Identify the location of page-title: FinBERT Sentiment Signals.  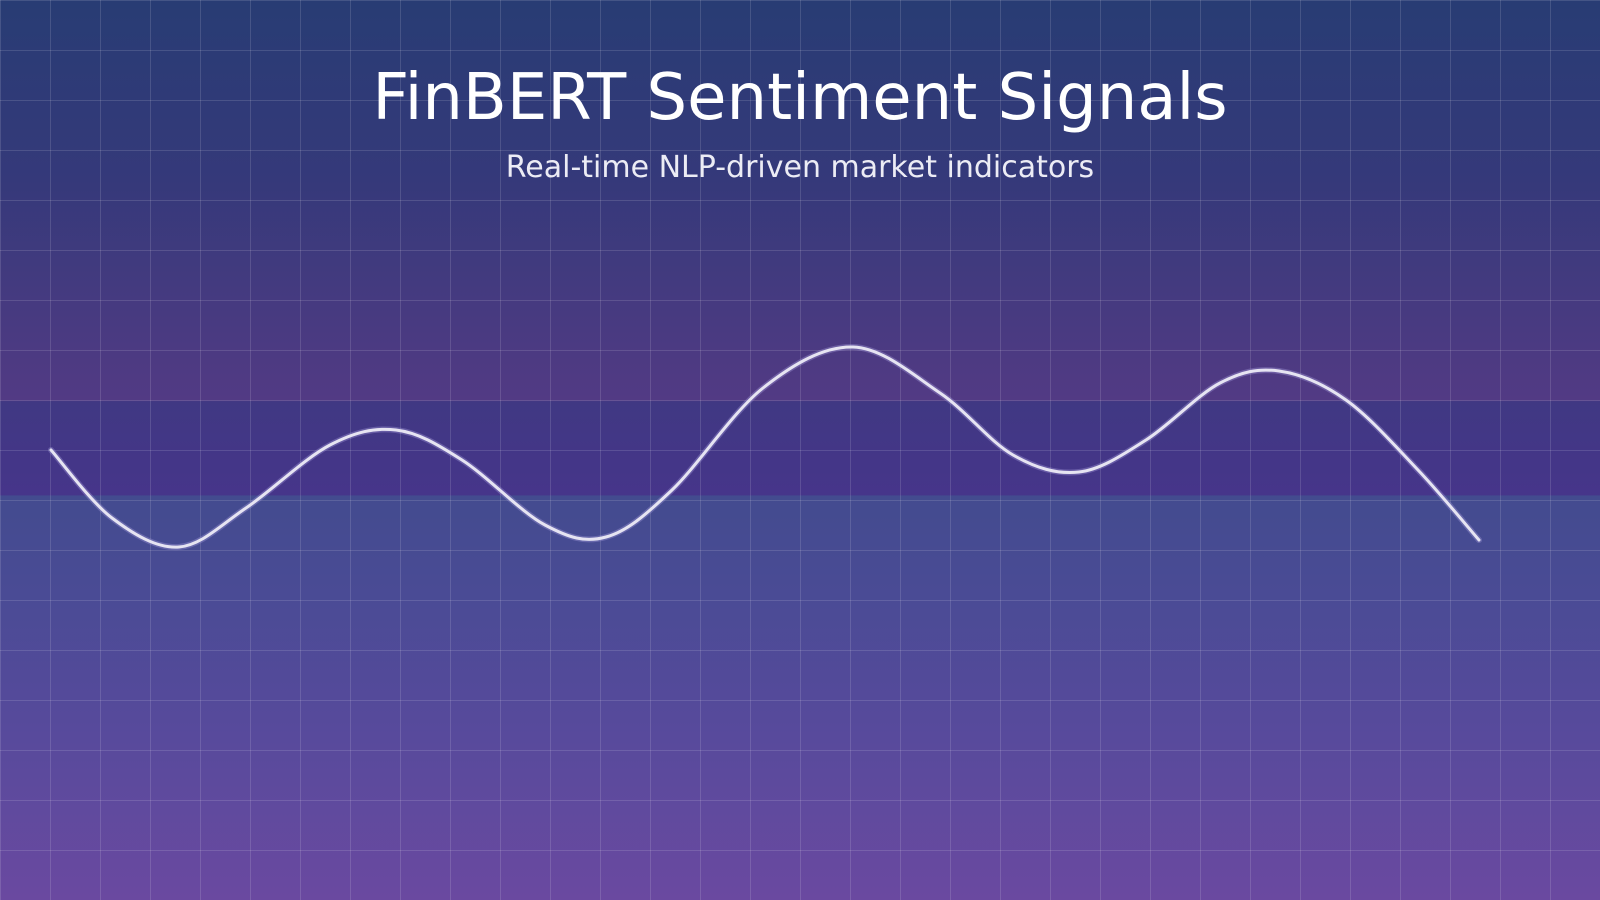
(800, 98).